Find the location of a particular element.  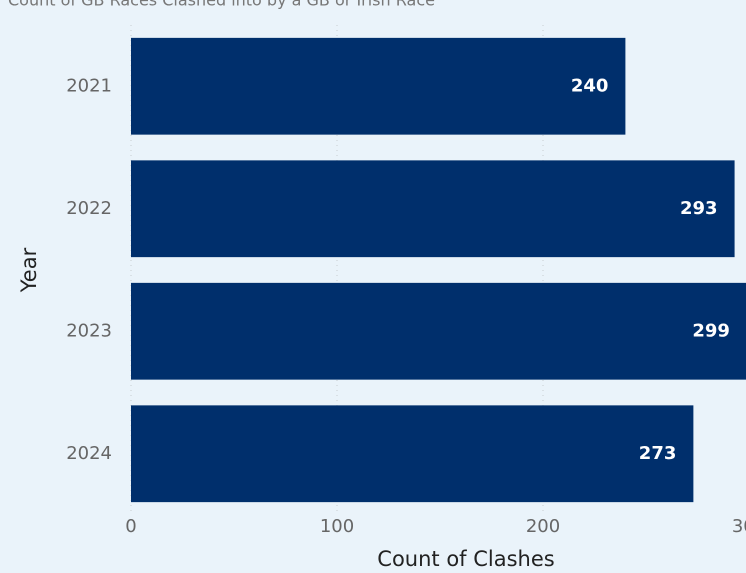

y-tick-label: 2023 is located at coordinates (89, 330).